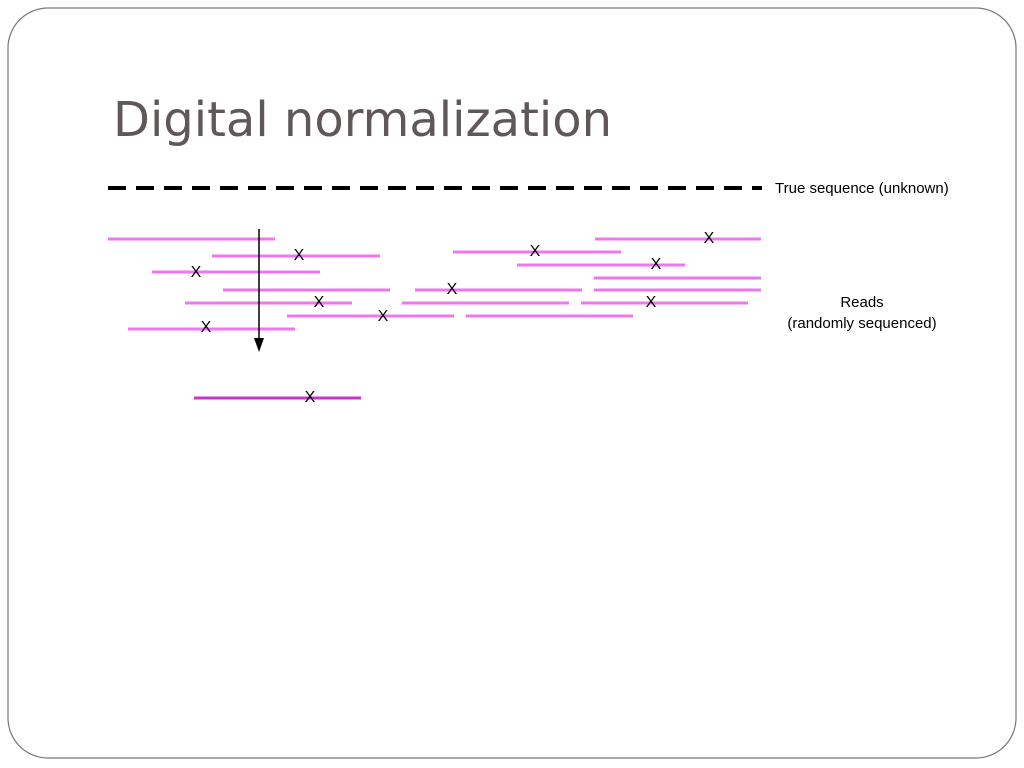 This screenshot has height=768, width=1024. I want to click on true-sequence-label: True sequence (unknown), so click(862, 188).